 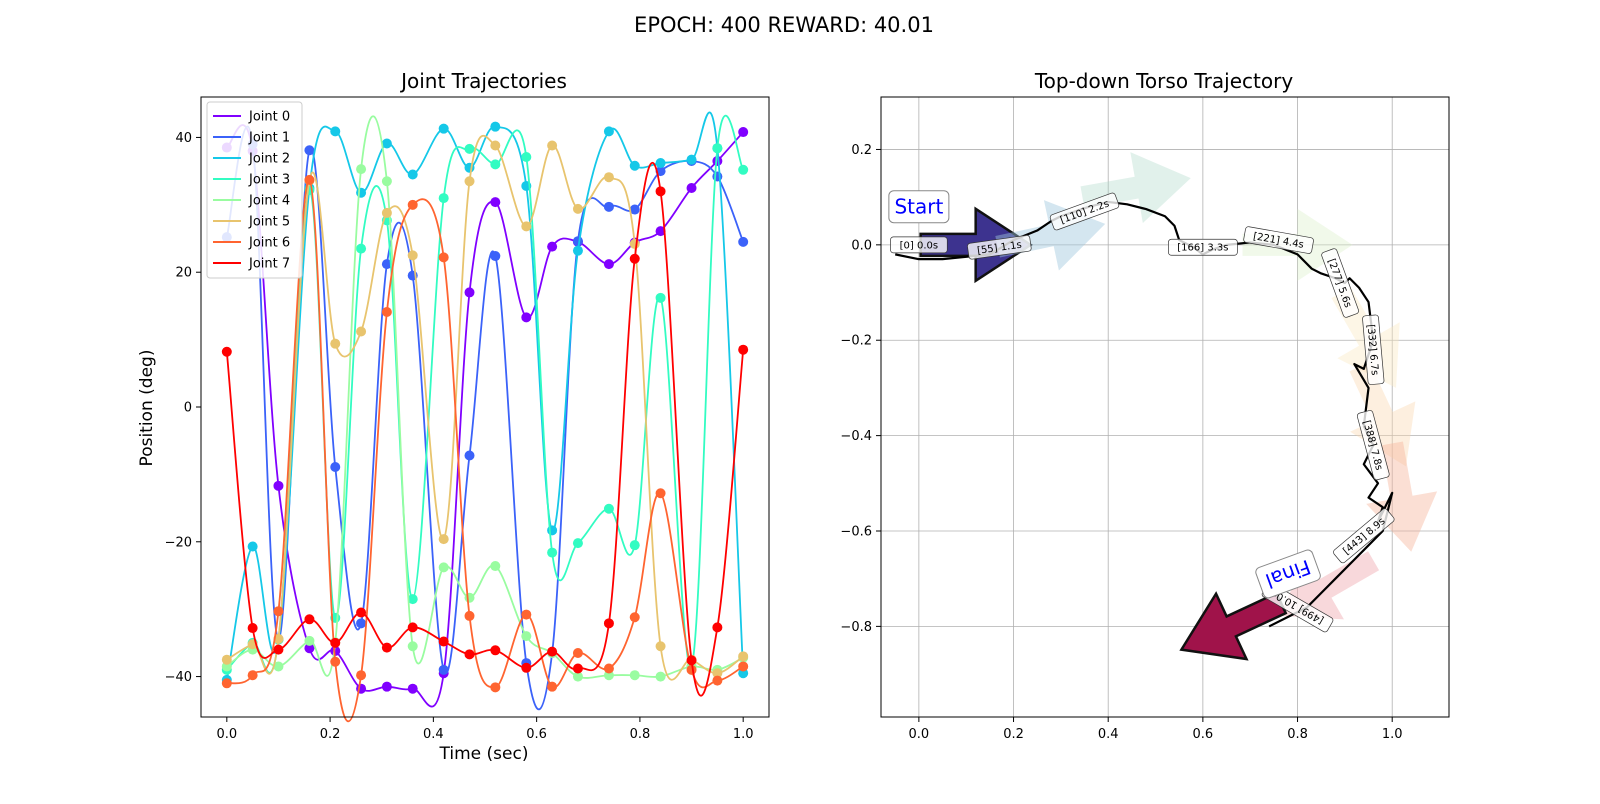 I want to click on left-y-tick-label: 0, so click(x=188, y=408).